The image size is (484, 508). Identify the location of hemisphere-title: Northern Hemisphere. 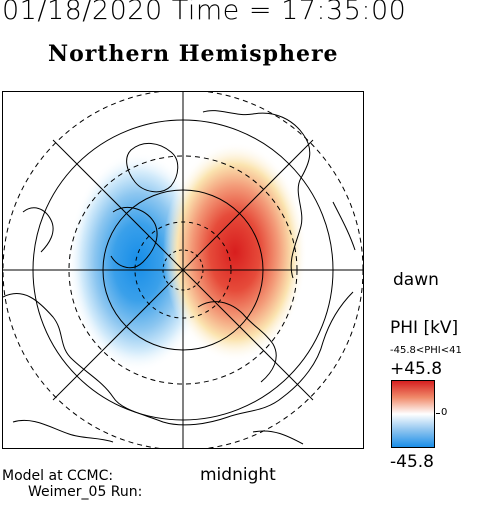
(193, 54).